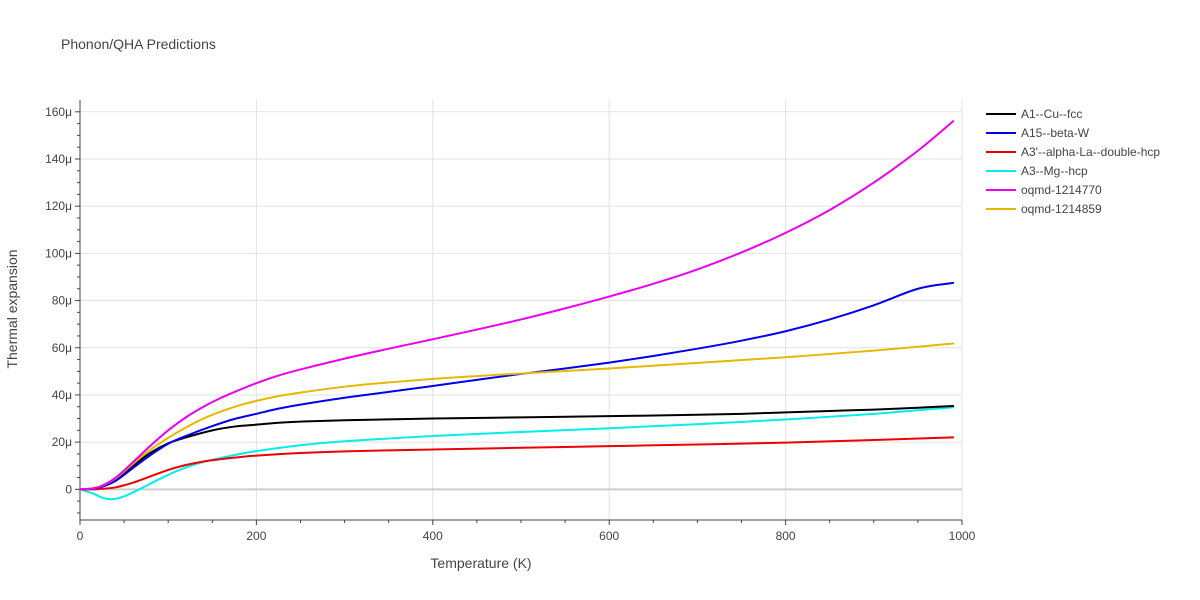  I want to click on x-axis-title: Temperature (K), so click(480, 563).